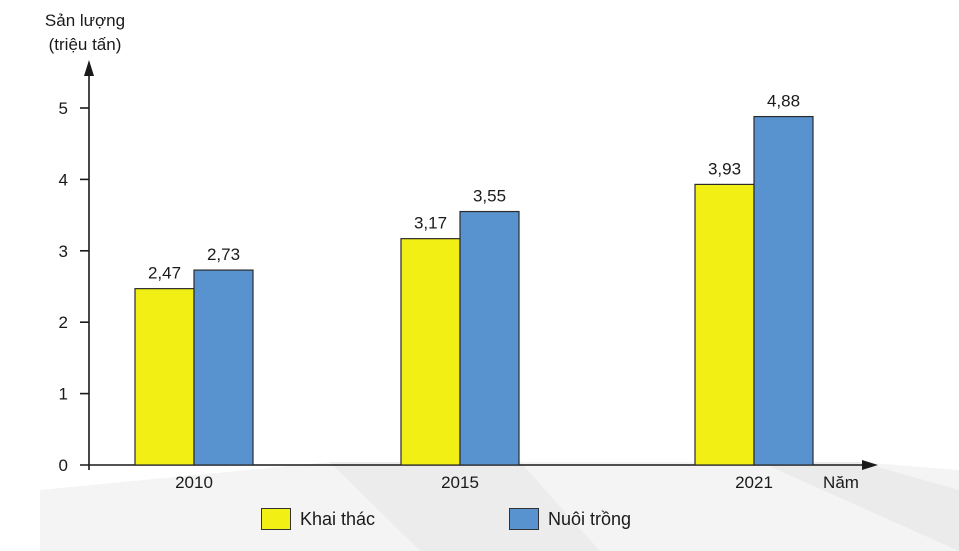 The width and height of the screenshot is (959, 551). Describe the element at coordinates (85, 32) in the screenshot. I see `y-axis-title: Sản lượng (triệu tấn)` at that location.